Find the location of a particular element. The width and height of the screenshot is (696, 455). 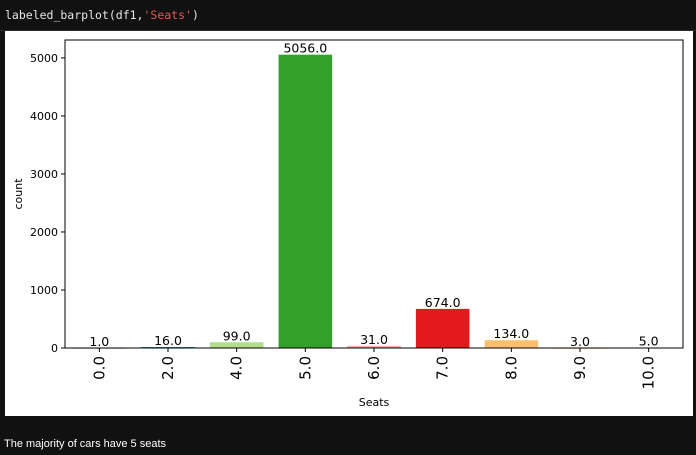

x-tick-label: 9.0 is located at coordinates (580, 368).